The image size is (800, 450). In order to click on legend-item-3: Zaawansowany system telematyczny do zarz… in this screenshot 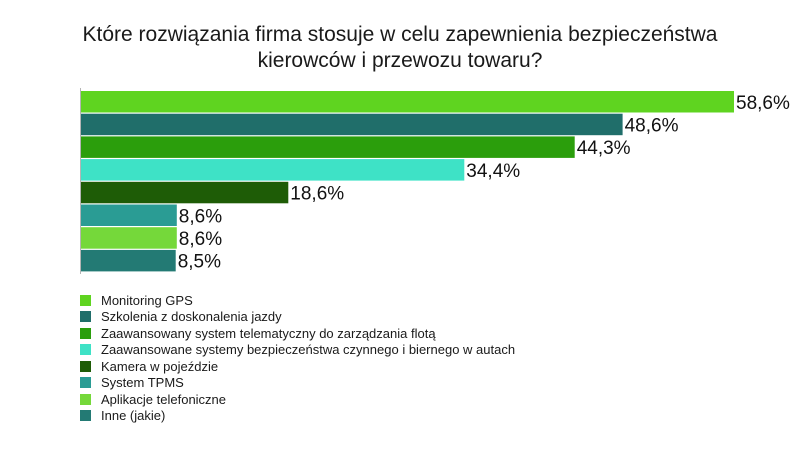, I will do `click(297, 333)`.